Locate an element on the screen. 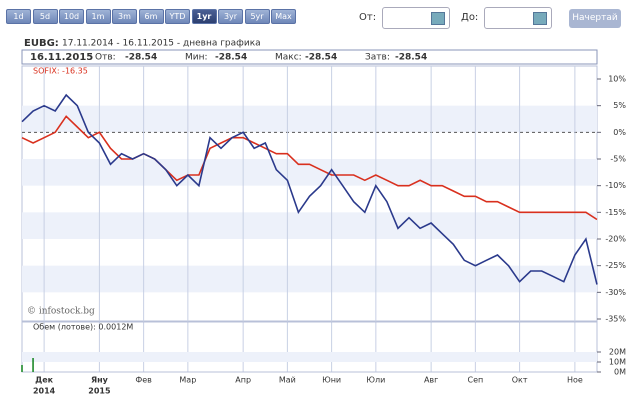 The image size is (630, 400). period-button: 1d is located at coordinates (18, 16).